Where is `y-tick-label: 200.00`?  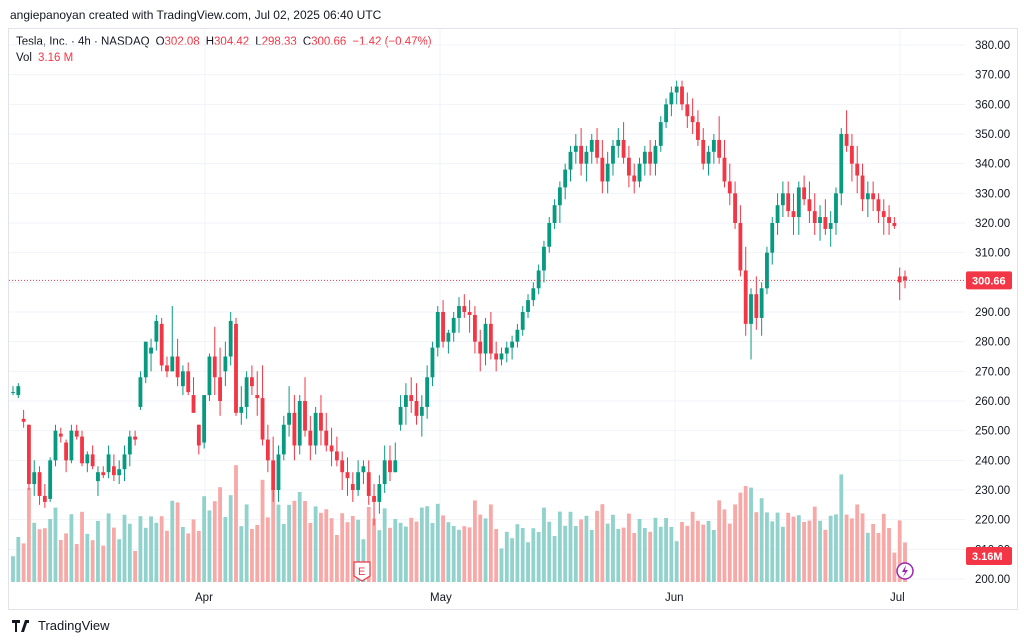
y-tick-label: 200.00 is located at coordinates (992, 580).